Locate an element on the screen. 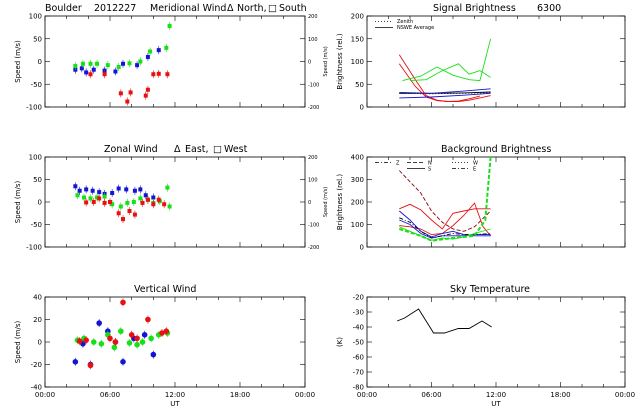 The image size is (640, 420). legend-entry: Z is located at coordinates (398, 164).